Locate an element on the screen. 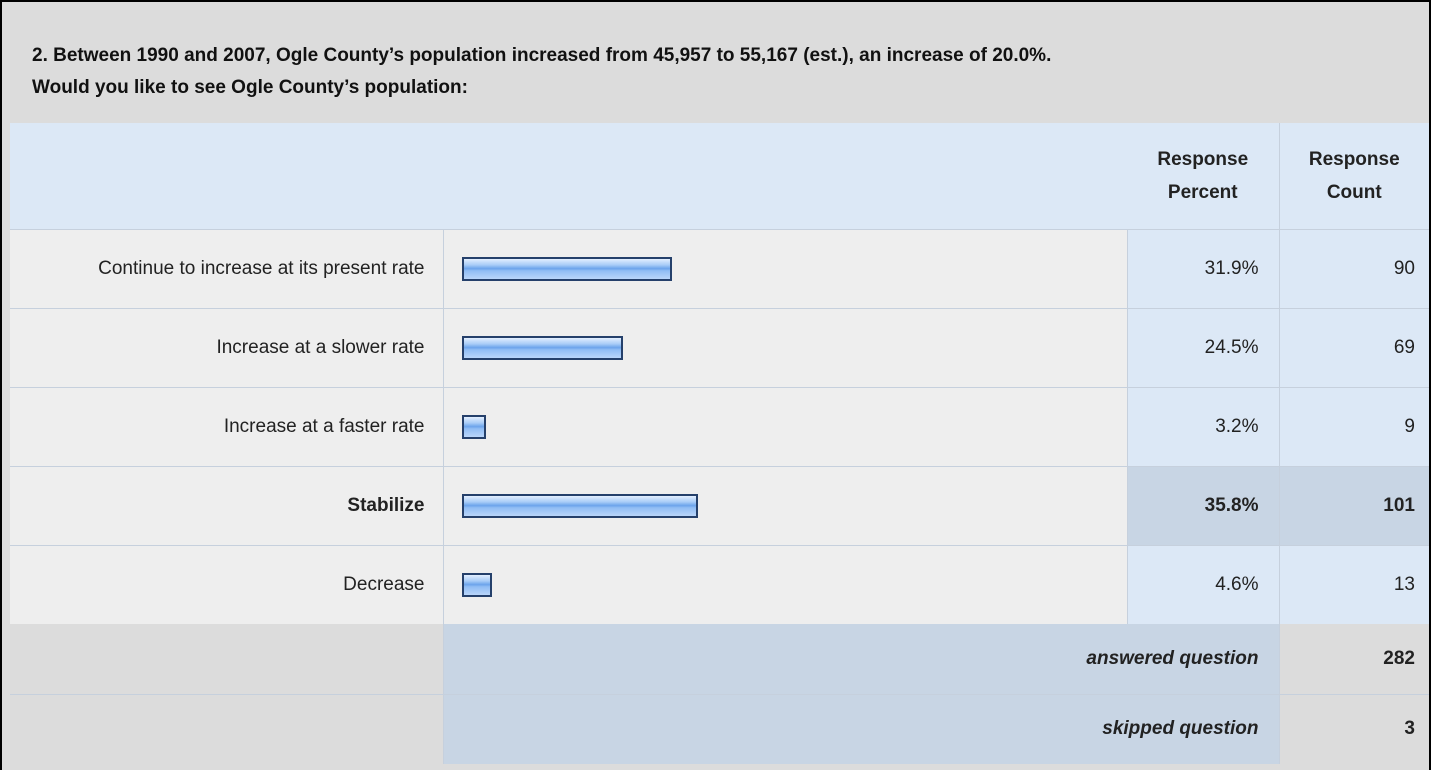 The width and height of the screenshot is (1435, 770). answered-question-row: answered question 282 is located at coordinates (719, 659).